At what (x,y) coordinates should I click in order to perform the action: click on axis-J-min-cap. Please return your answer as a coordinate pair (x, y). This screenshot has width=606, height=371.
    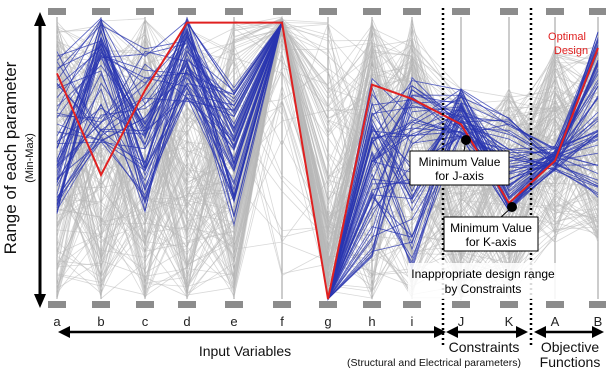
    Looking at the image, I should click on (461, 304).